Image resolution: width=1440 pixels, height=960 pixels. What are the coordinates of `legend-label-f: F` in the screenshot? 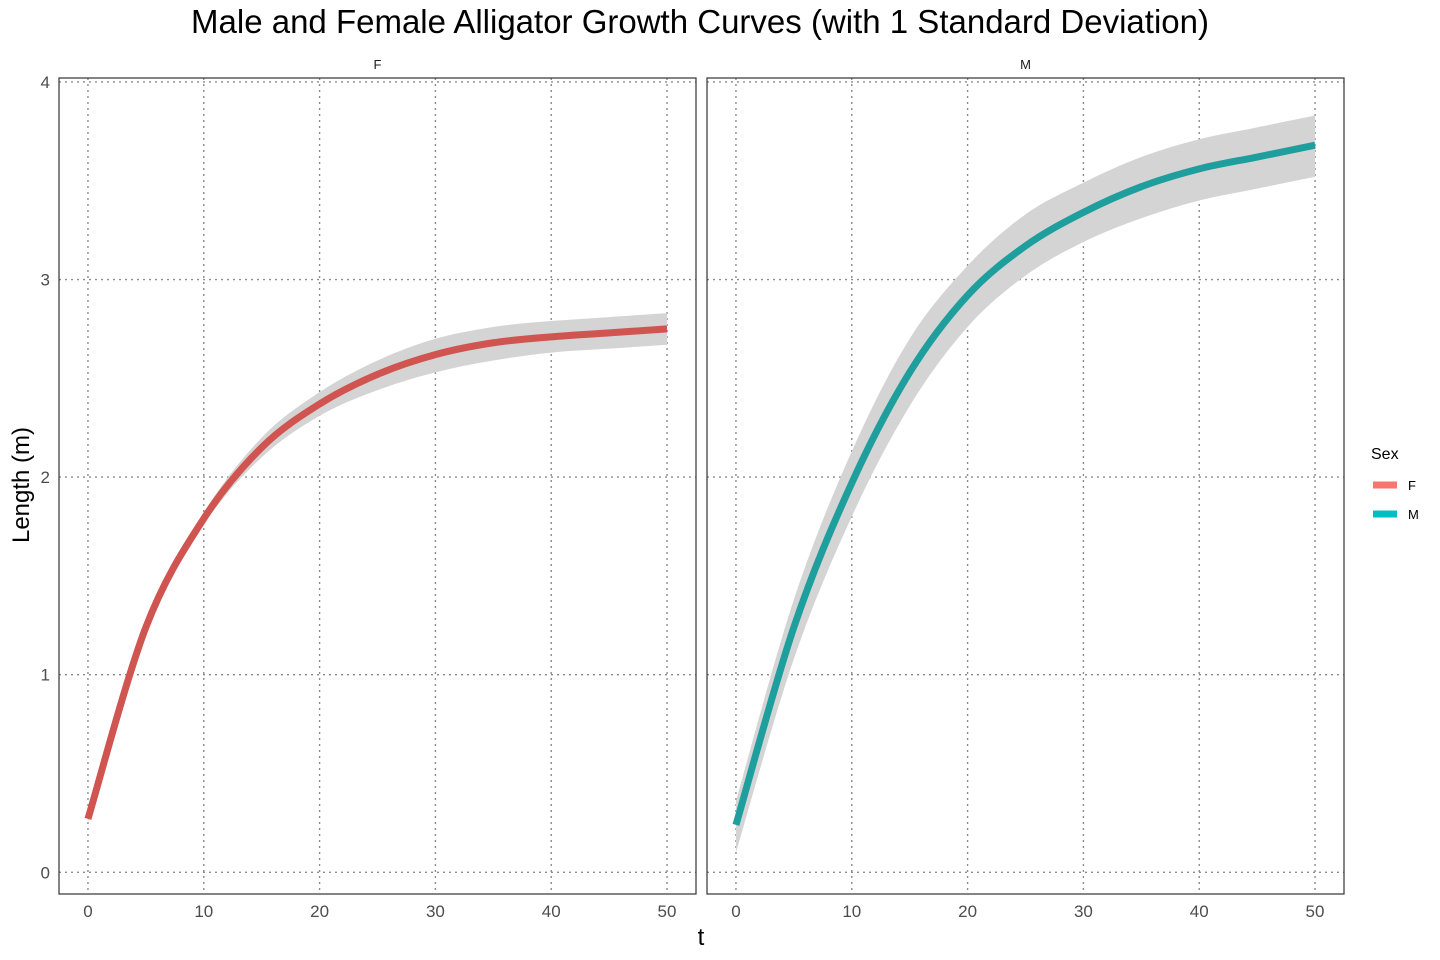 It's located at (1412, 485).